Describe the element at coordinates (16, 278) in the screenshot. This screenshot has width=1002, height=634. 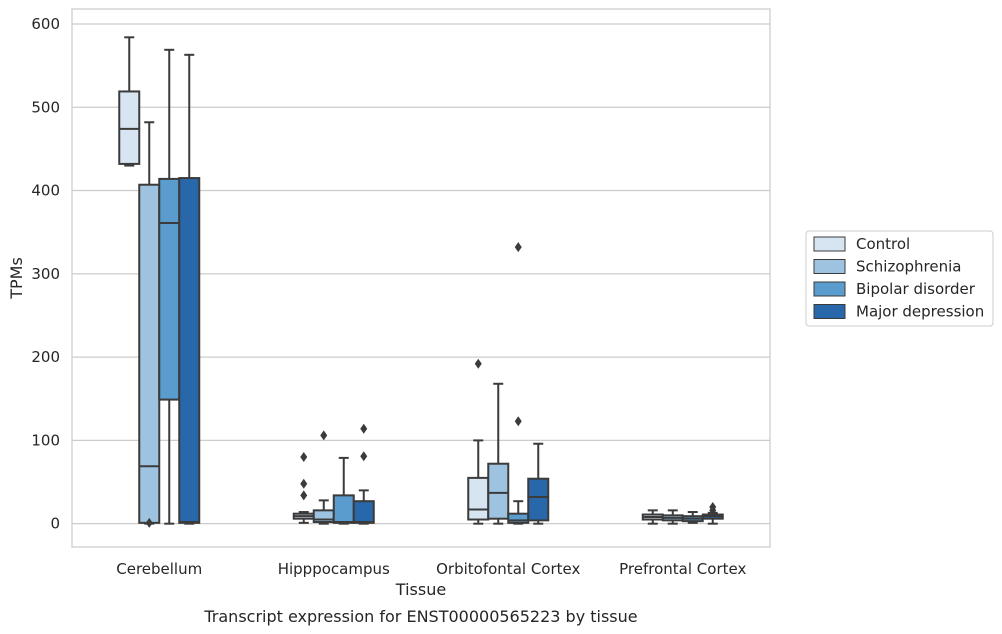
I see `y-axis-title: TPMs` at that location.